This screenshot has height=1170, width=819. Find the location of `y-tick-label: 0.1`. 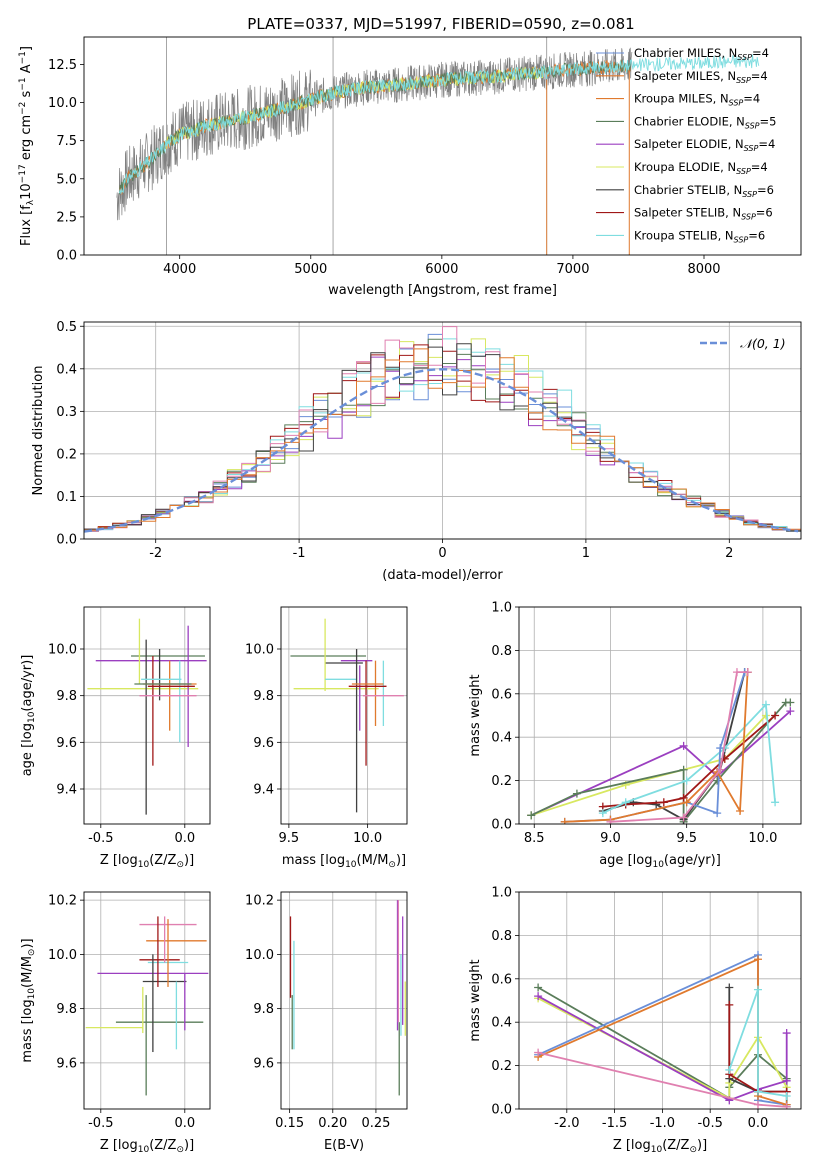

y-tick-label: 0.1 is located at coordinates (66, 497).